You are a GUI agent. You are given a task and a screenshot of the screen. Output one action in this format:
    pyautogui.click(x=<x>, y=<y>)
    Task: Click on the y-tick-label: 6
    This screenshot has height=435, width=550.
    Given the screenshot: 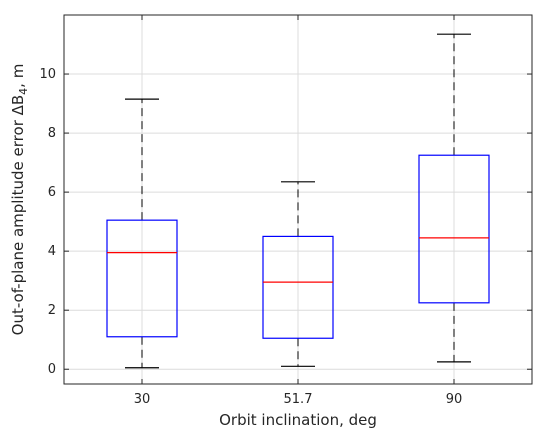 What is the action you would take?
    pyautogui.click(x=52, y=192)
    